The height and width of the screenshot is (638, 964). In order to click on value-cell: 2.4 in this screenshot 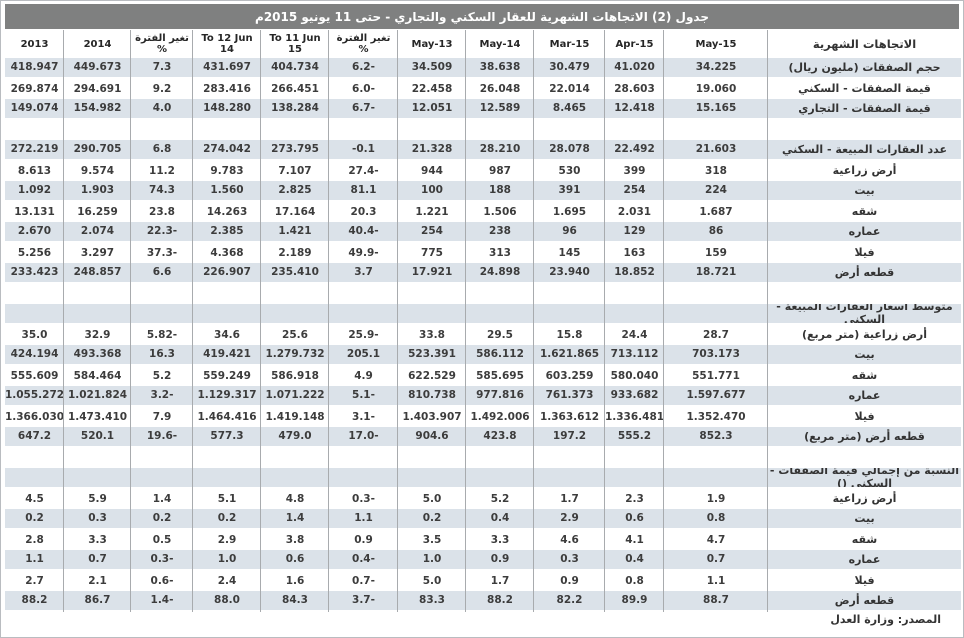, I will do `click(227, 580)`.